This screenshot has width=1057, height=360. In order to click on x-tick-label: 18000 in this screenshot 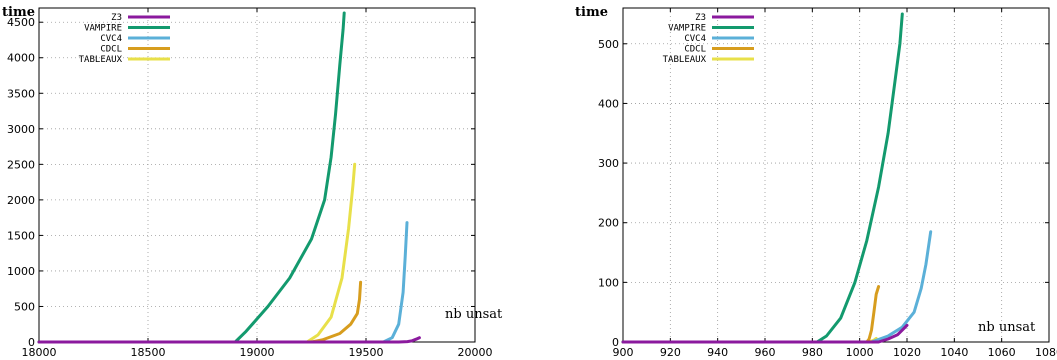, I will do `click(39, 352)`.